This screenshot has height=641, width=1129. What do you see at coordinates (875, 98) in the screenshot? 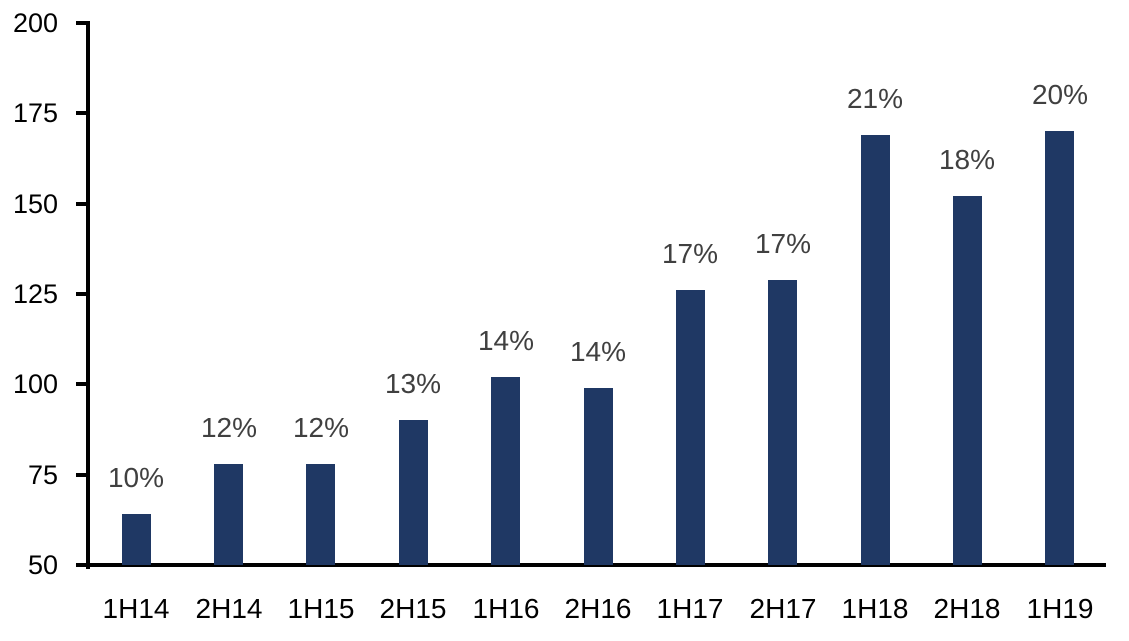
I see `bar-value-label: 21%` at bounding box center [875, 98].